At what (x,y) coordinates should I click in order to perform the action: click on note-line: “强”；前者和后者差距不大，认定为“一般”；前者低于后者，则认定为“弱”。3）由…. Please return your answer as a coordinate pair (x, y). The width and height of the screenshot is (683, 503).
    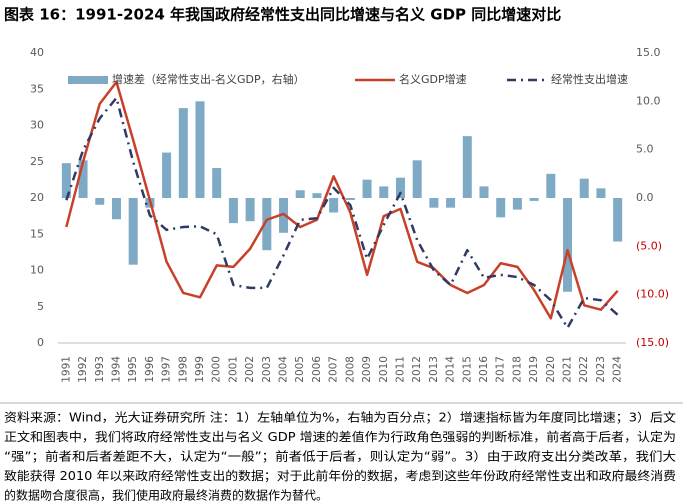
    Looking at the image, I should click on (340, 456).